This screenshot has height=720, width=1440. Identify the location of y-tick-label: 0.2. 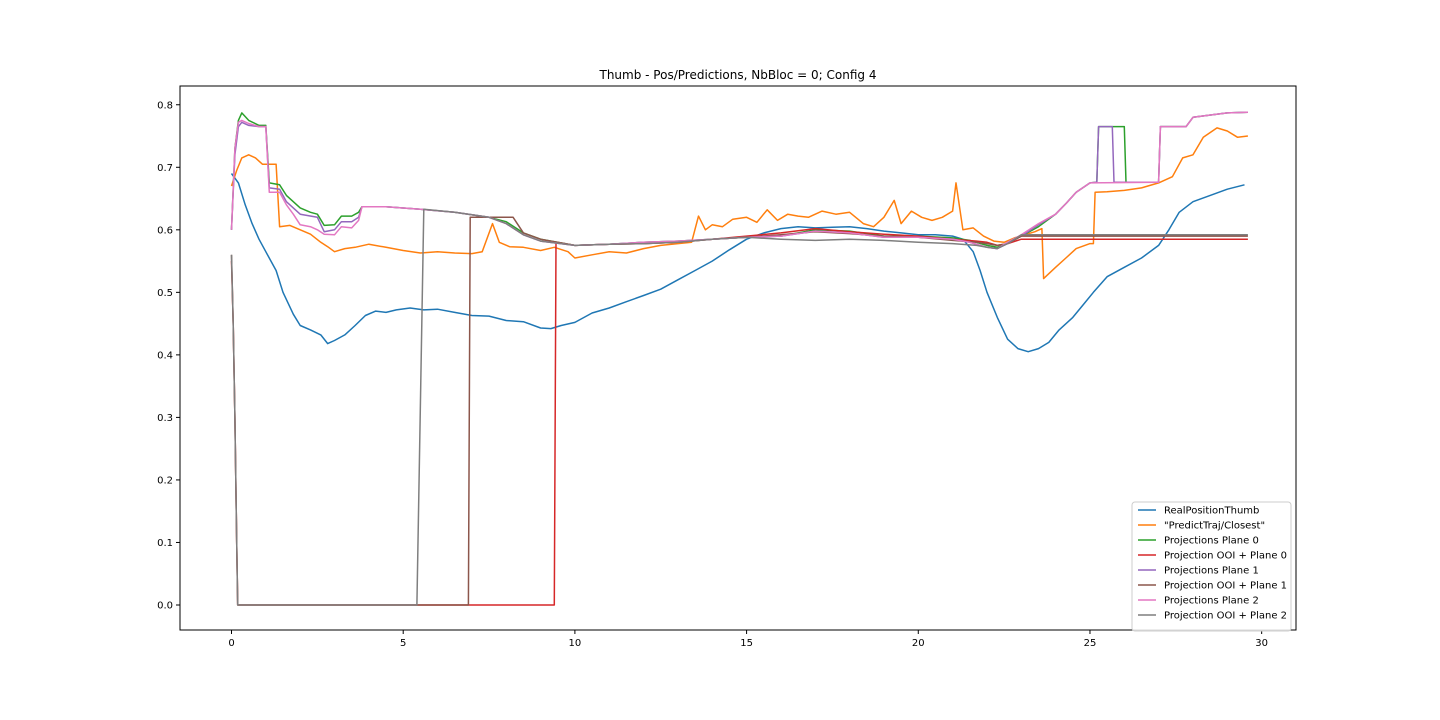
(165, 480).